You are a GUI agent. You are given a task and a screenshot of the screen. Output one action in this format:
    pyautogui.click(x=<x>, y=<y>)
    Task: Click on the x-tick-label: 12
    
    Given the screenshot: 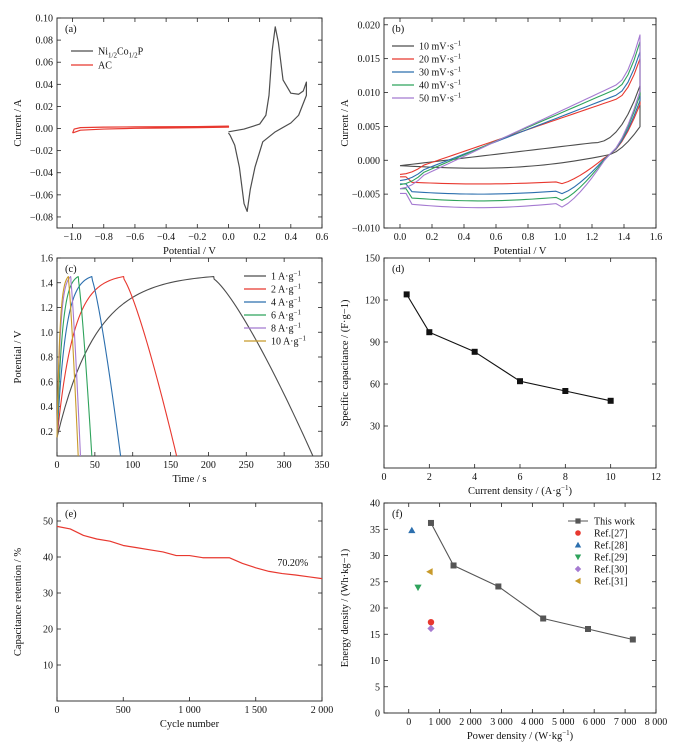 What is the action you would take?
    pyautogui.click(x=656, y=477)
    